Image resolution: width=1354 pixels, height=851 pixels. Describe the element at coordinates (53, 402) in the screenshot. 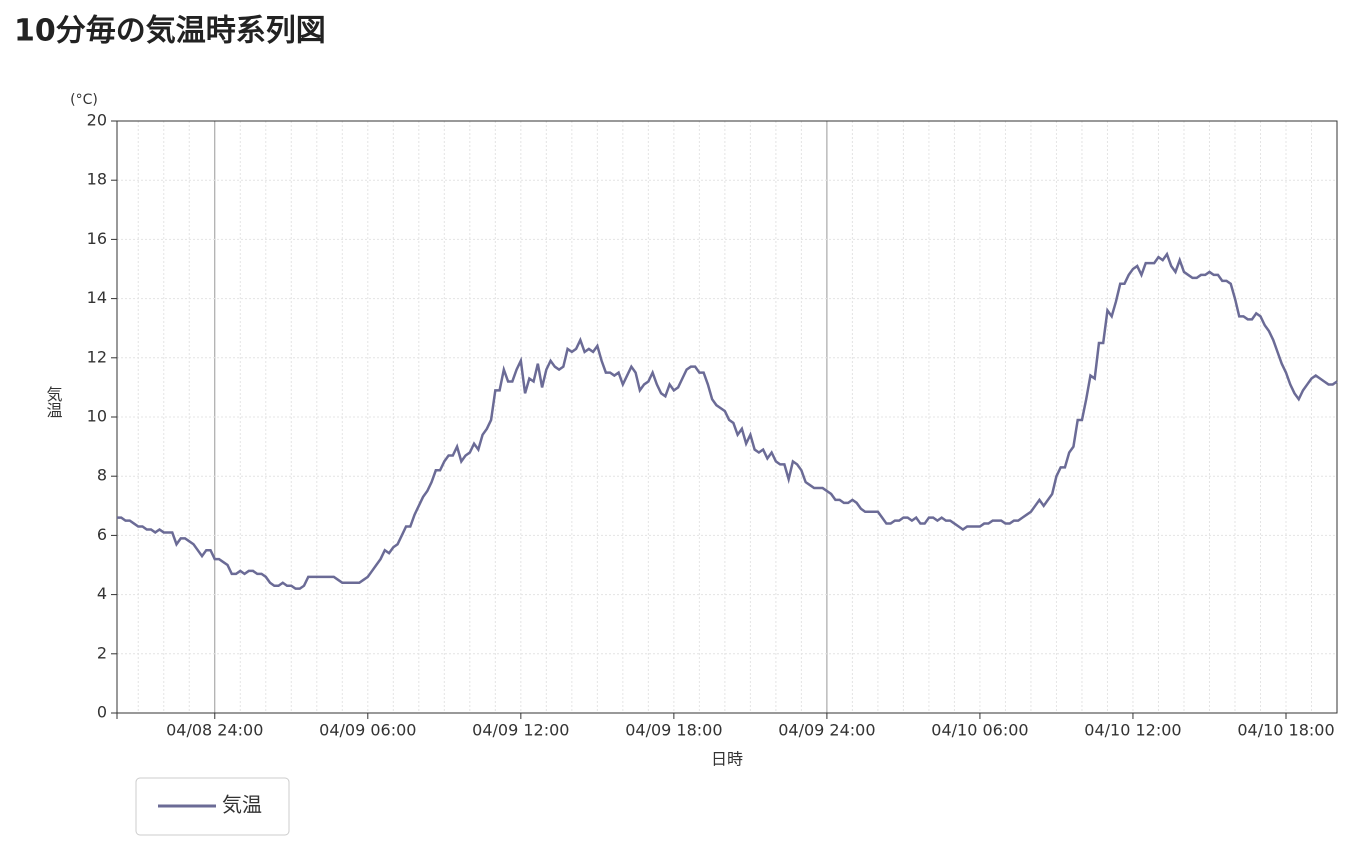

I see `y-axis-label: 気温` at that location.